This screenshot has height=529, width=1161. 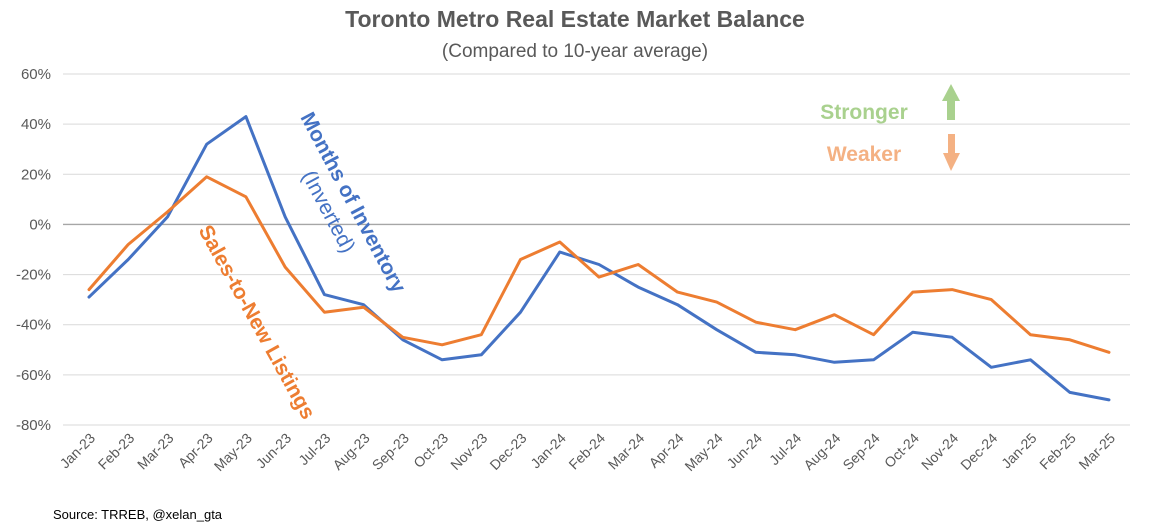 What do you see at coordinates (36, 124) in the screenshot?
I see `y-tick-label: 40%` at bounding box center [36, 124].